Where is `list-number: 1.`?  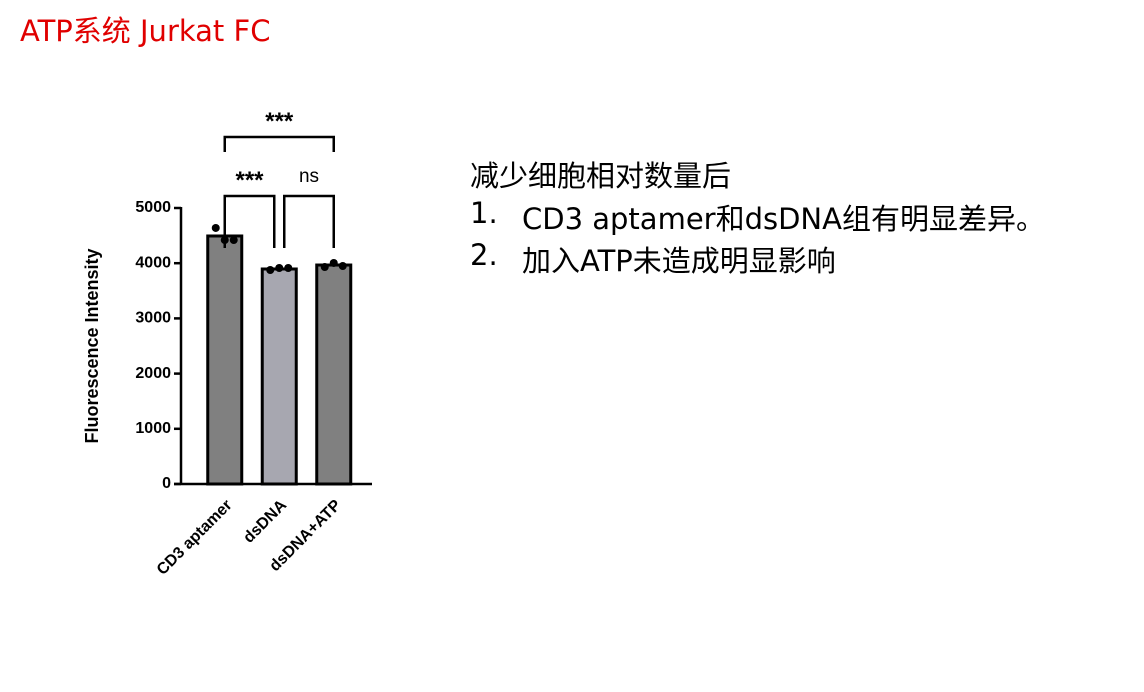
list-number: 1. is located at coordinates (484, 213).